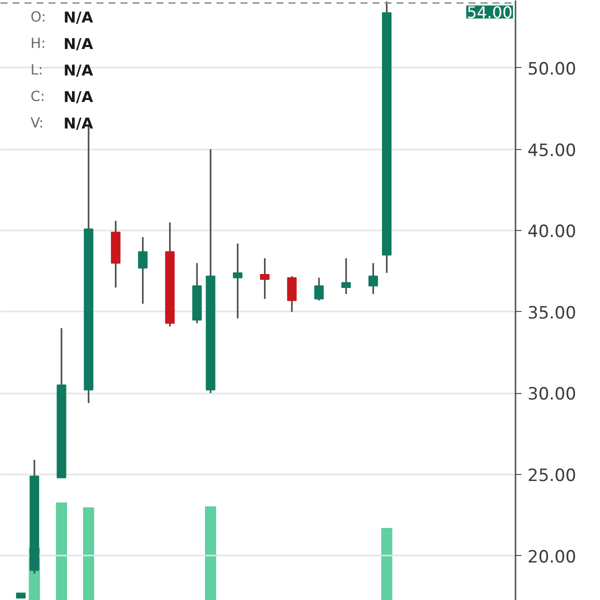 Image resolution: width=600 pixels, height=600 pixels. Describe the element at coordinates (62, 97) in the screenshot. I see `text: C: N/A` at that location.